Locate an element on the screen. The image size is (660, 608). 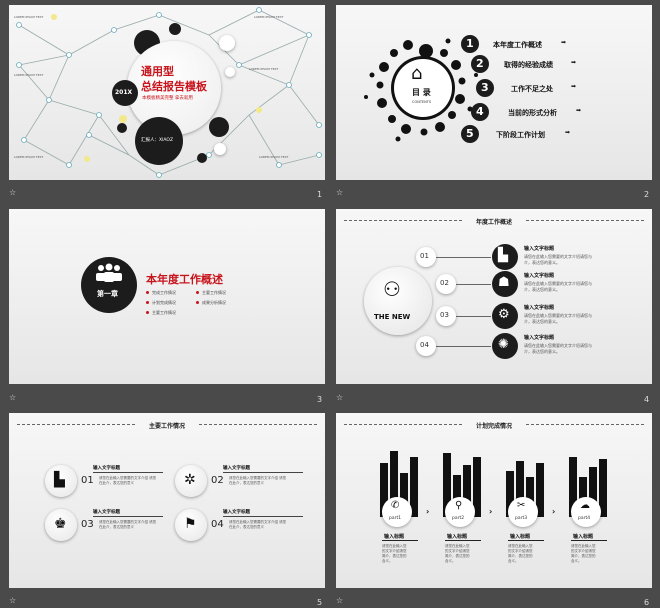
center-text: THE NEW is located at coordinates (392, 317).